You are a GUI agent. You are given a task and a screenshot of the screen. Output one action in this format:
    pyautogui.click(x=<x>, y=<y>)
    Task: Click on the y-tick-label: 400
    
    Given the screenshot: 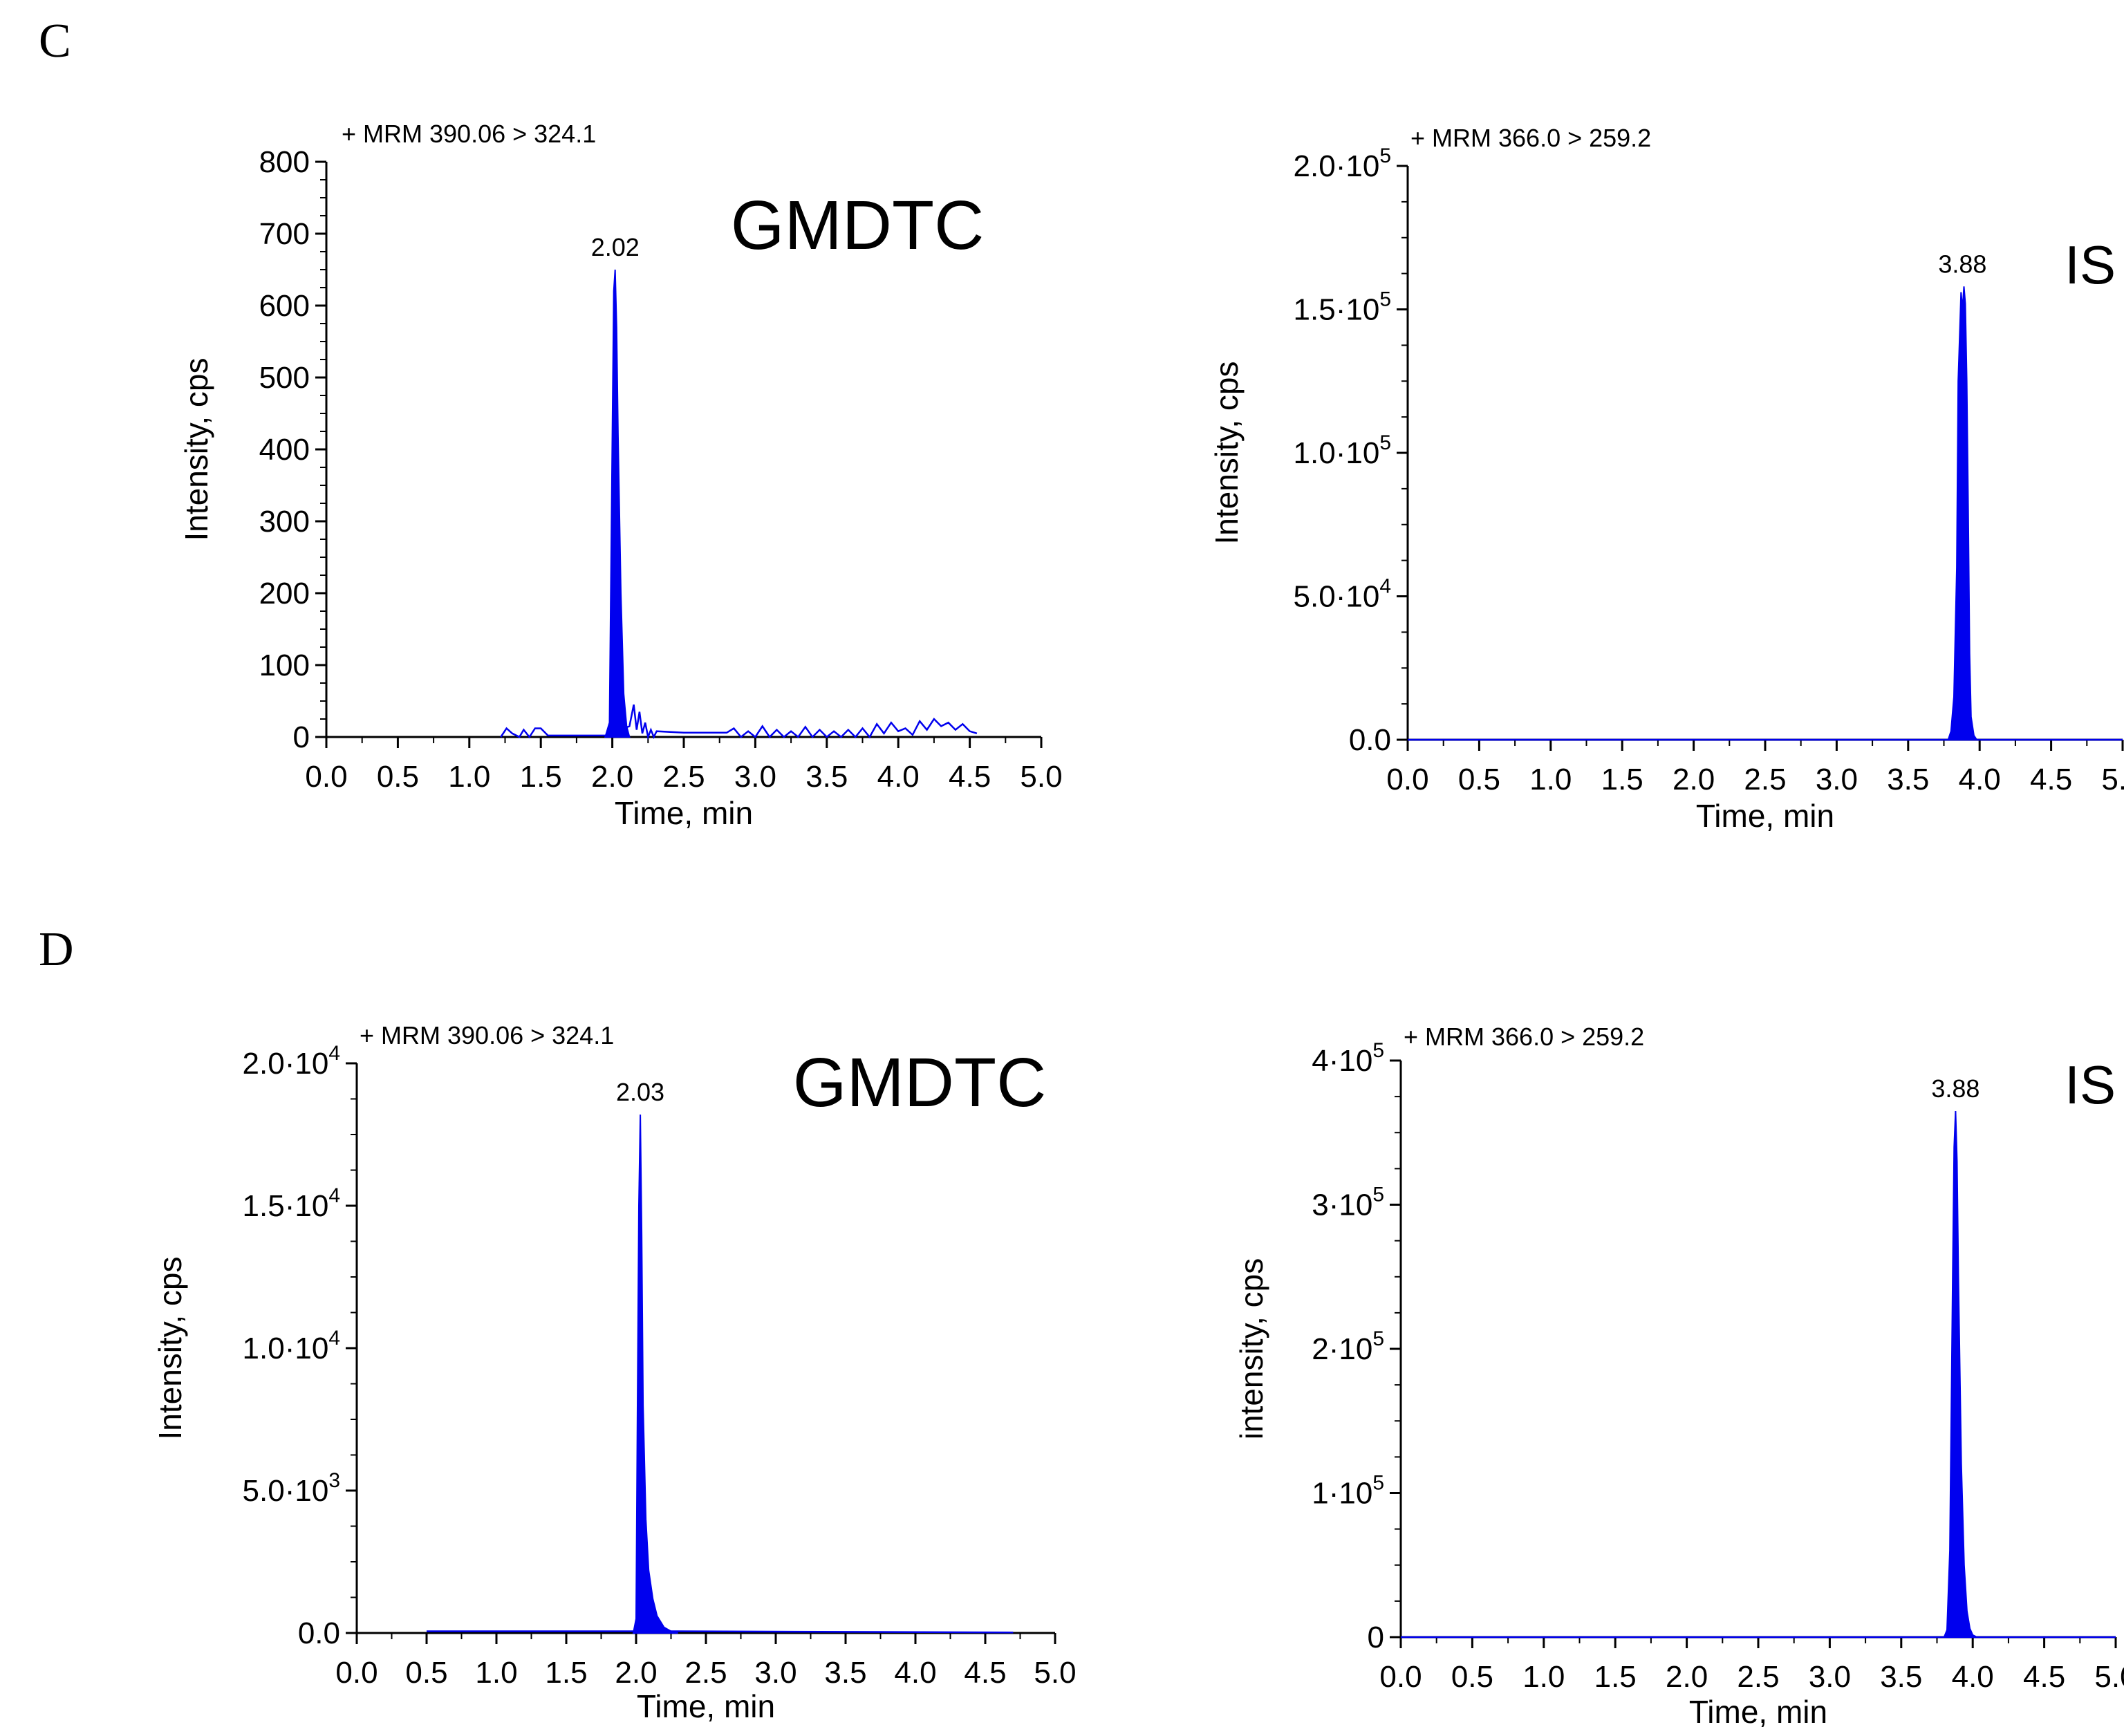 What is the action you would take?
    pyautogui.click(x=284, y=450)
    